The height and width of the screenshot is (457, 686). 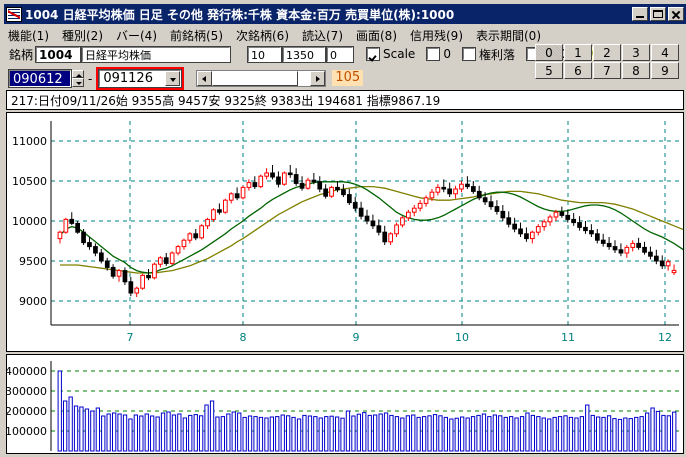 I want to click on keypad-row-bottom: 5 6 7 8 9, so click(x=609, y=71).